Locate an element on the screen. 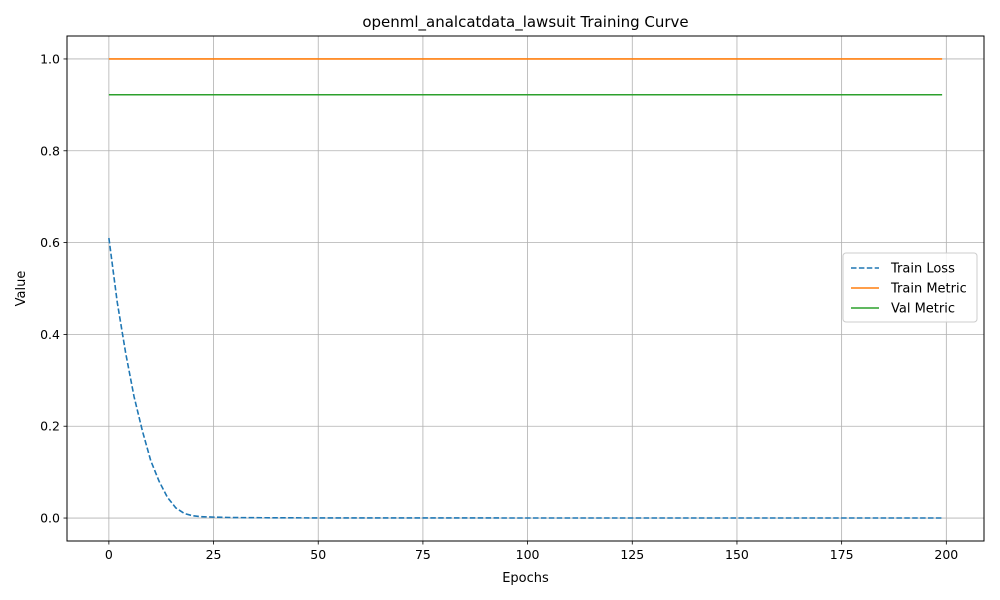 This screenshot has width=1000, height=600. legend-label-train-loss: Train Loss is located at coordinates (922, 269).